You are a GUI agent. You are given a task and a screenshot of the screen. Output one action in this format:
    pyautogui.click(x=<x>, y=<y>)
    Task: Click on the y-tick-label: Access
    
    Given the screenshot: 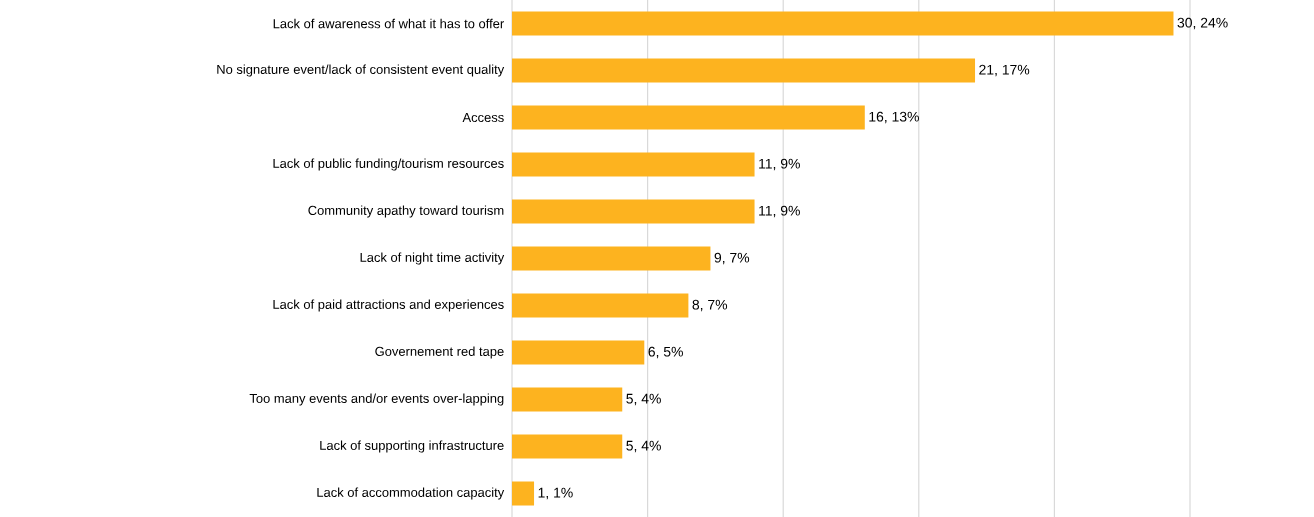 What is the action you would take?
    pyautogui.click(x=483, y=117)
    